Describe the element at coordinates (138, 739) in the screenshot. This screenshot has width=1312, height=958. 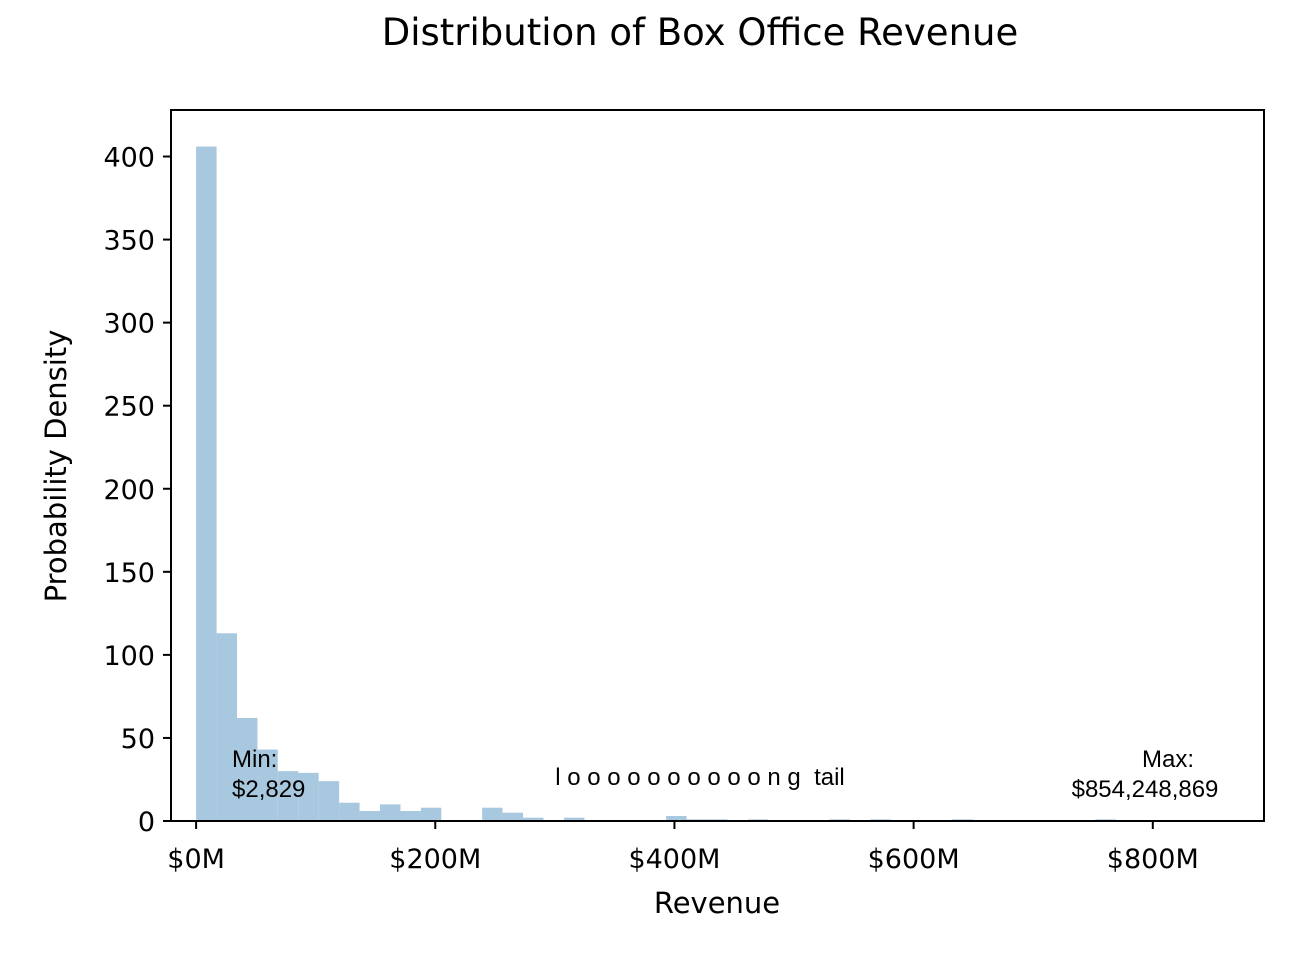
I see `y-tick-label: 50` at that location.